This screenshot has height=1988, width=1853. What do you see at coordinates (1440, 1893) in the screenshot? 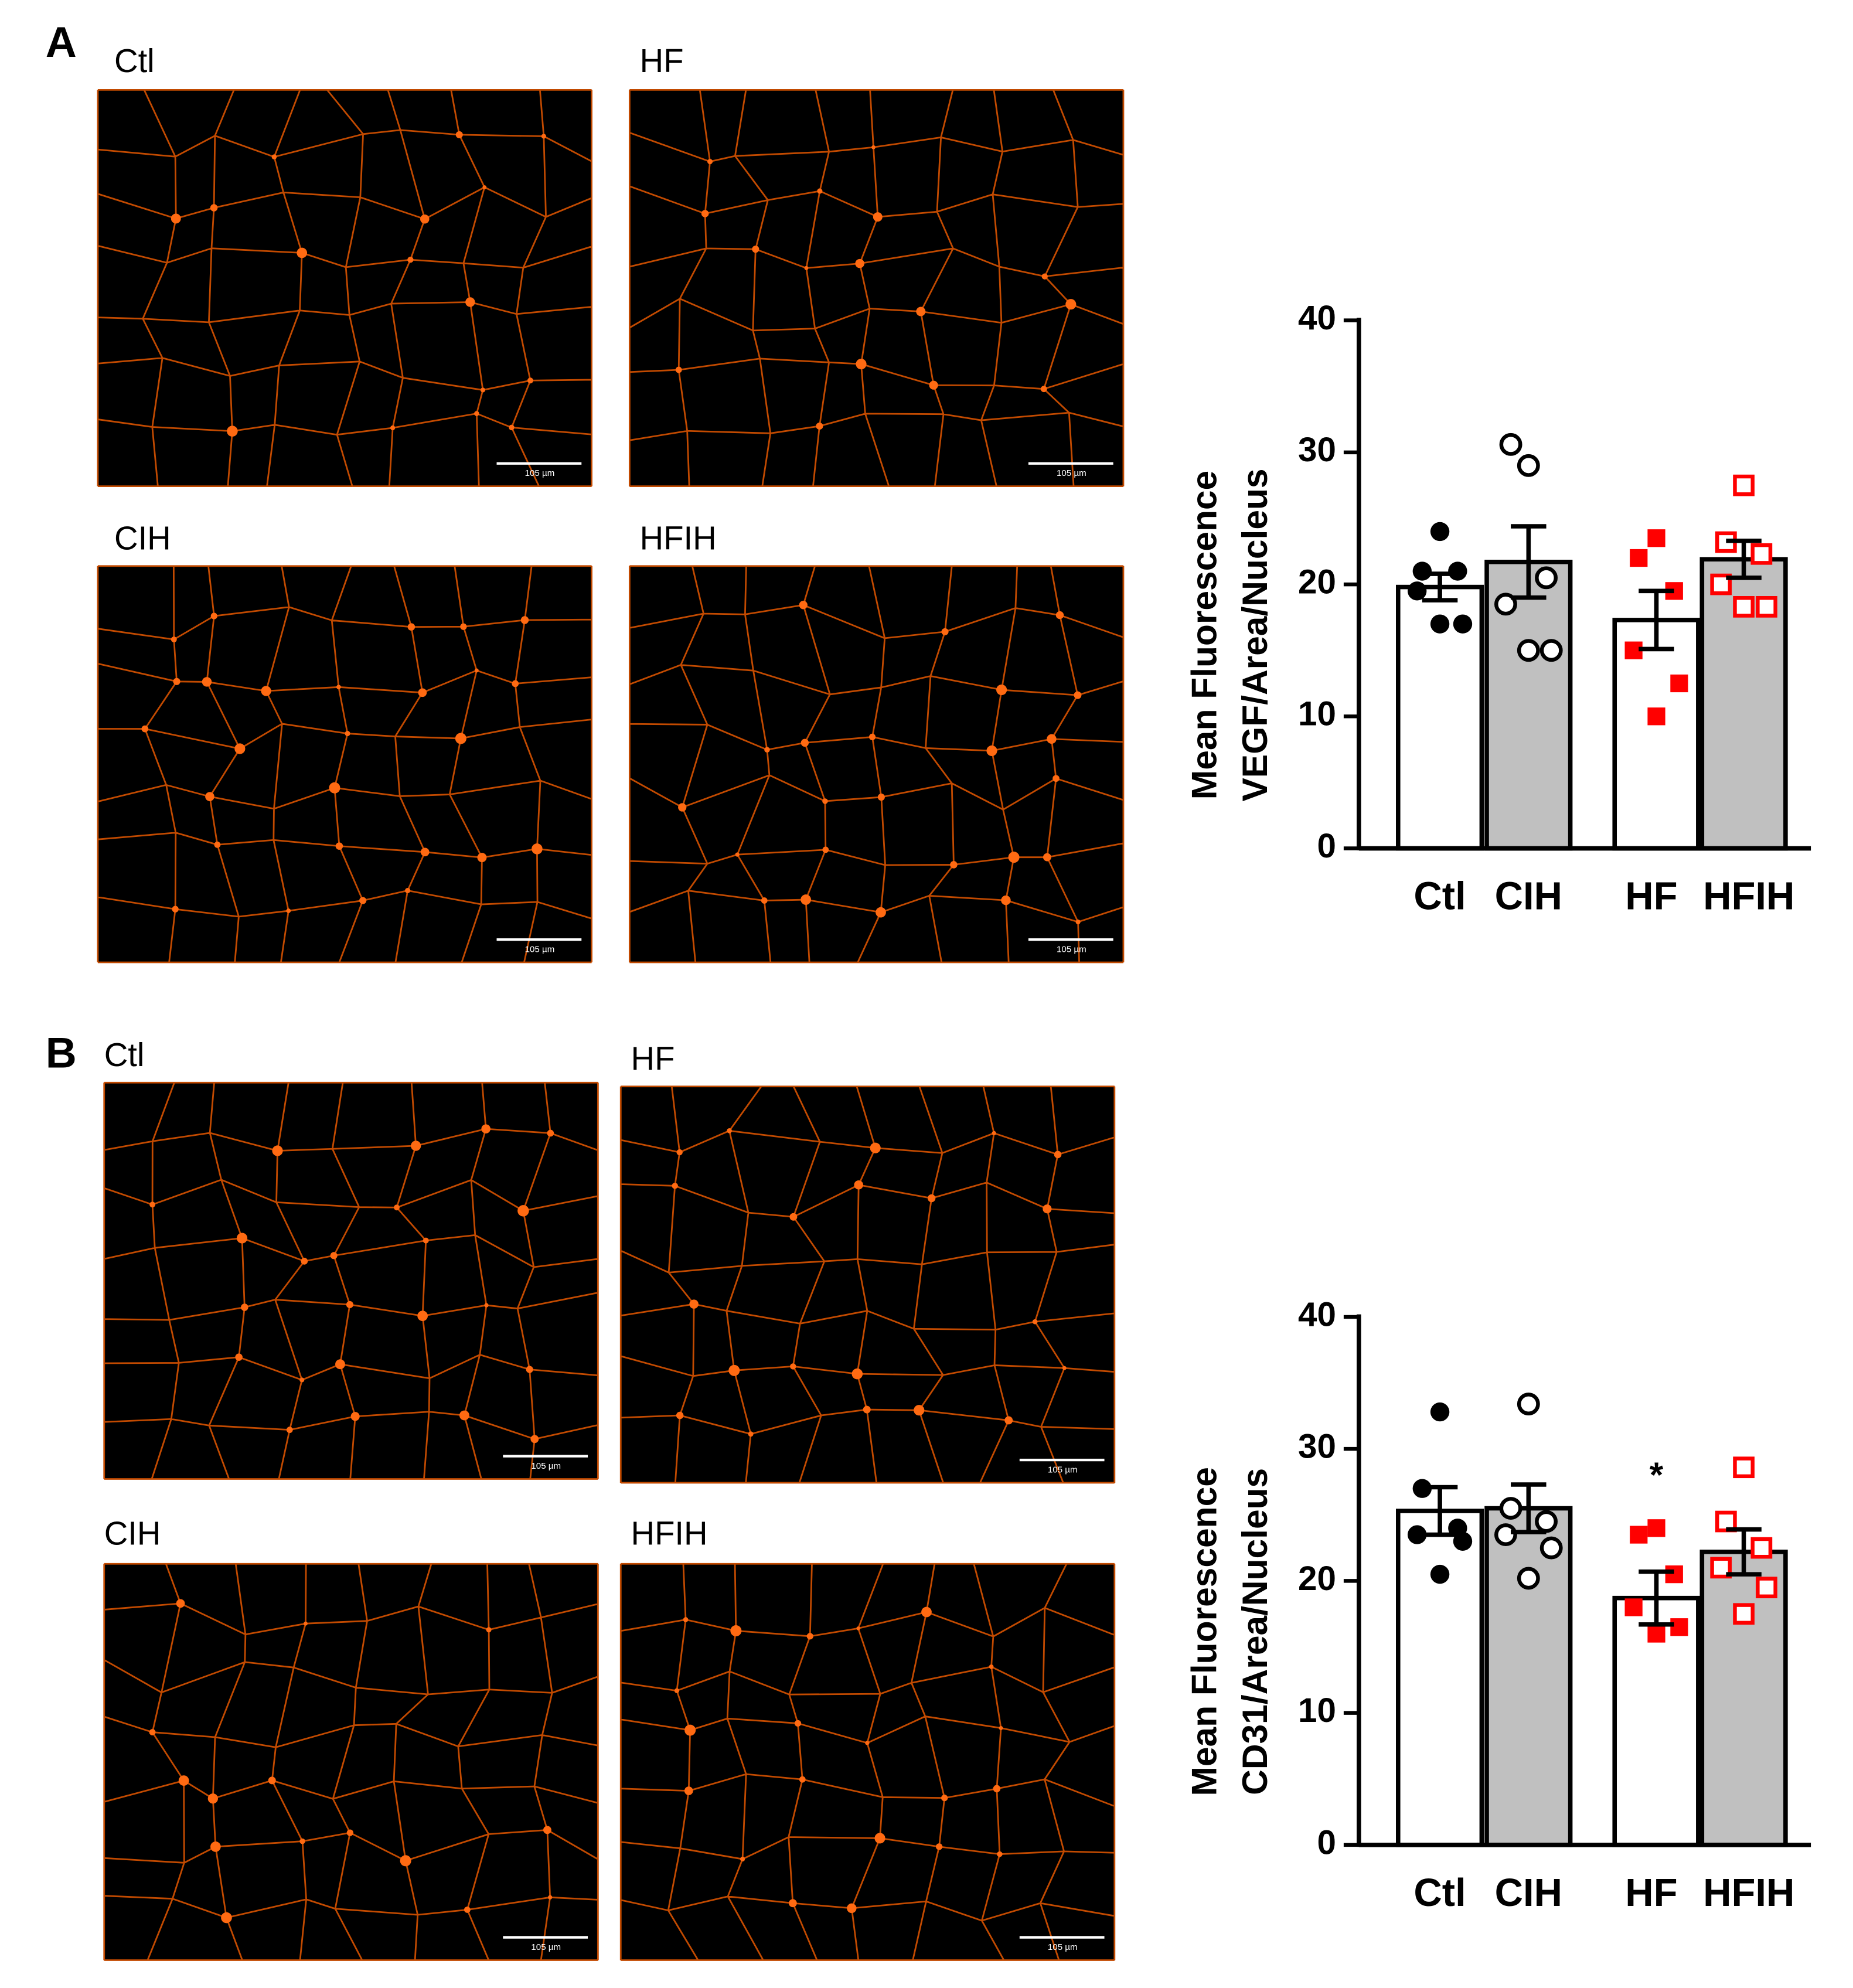
I see `x-tick-label: Ctl` at bounding box center [1440, 1893].